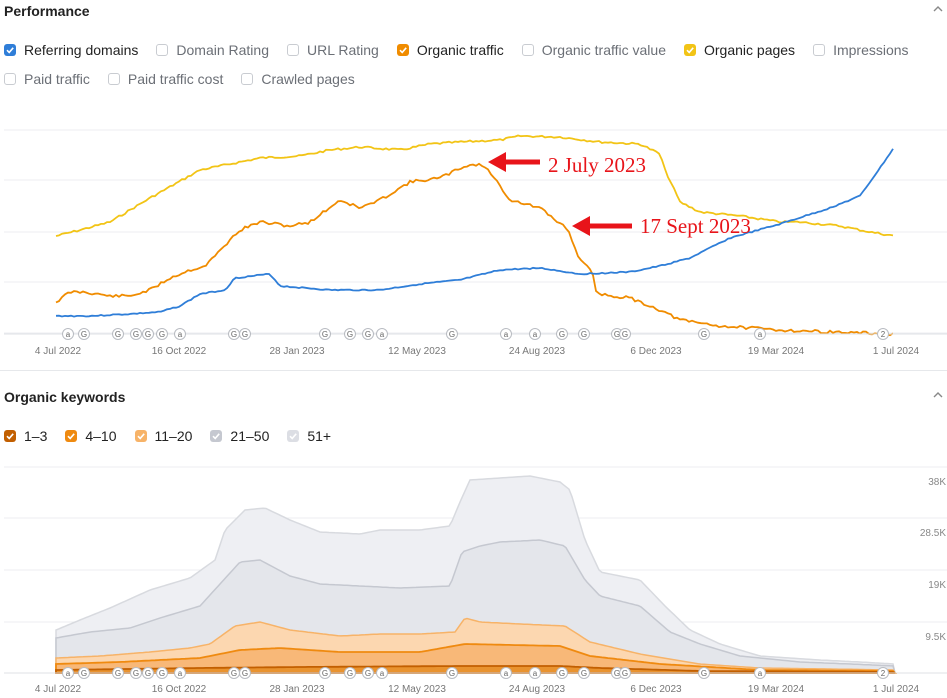 This screenshot has height=698, width=947. What do you see at coordinates (212, 50) in the screenshot?
I see `checkbox-domain-rating: Domain Rating` at bounding box center [212, 50].